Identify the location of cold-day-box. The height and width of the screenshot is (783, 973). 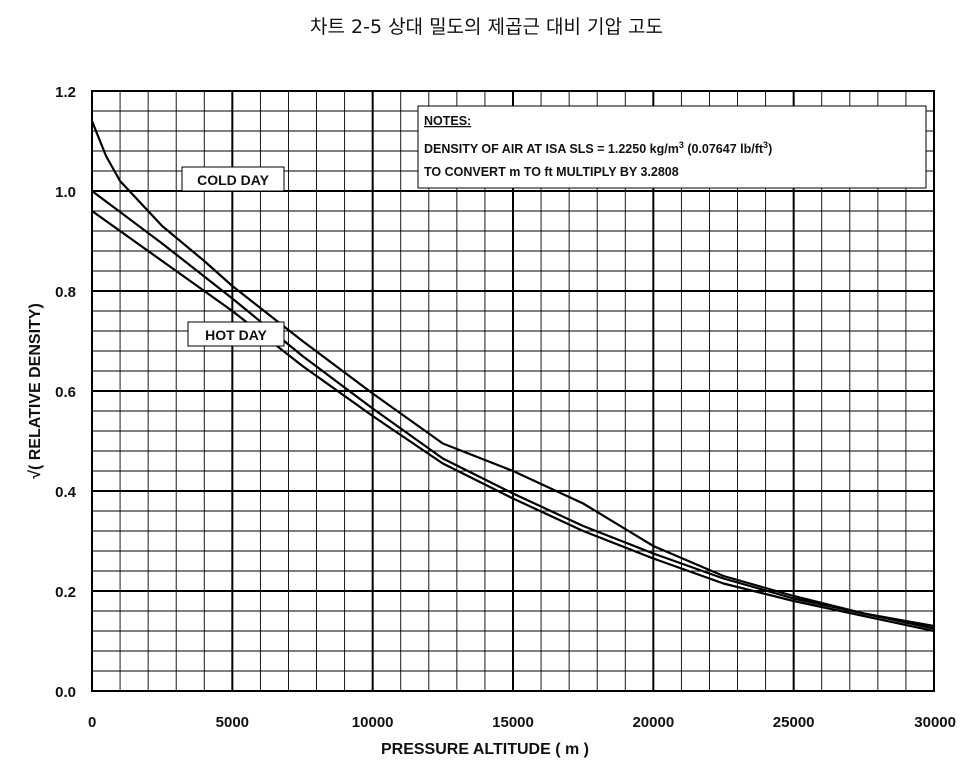
(233, 179).